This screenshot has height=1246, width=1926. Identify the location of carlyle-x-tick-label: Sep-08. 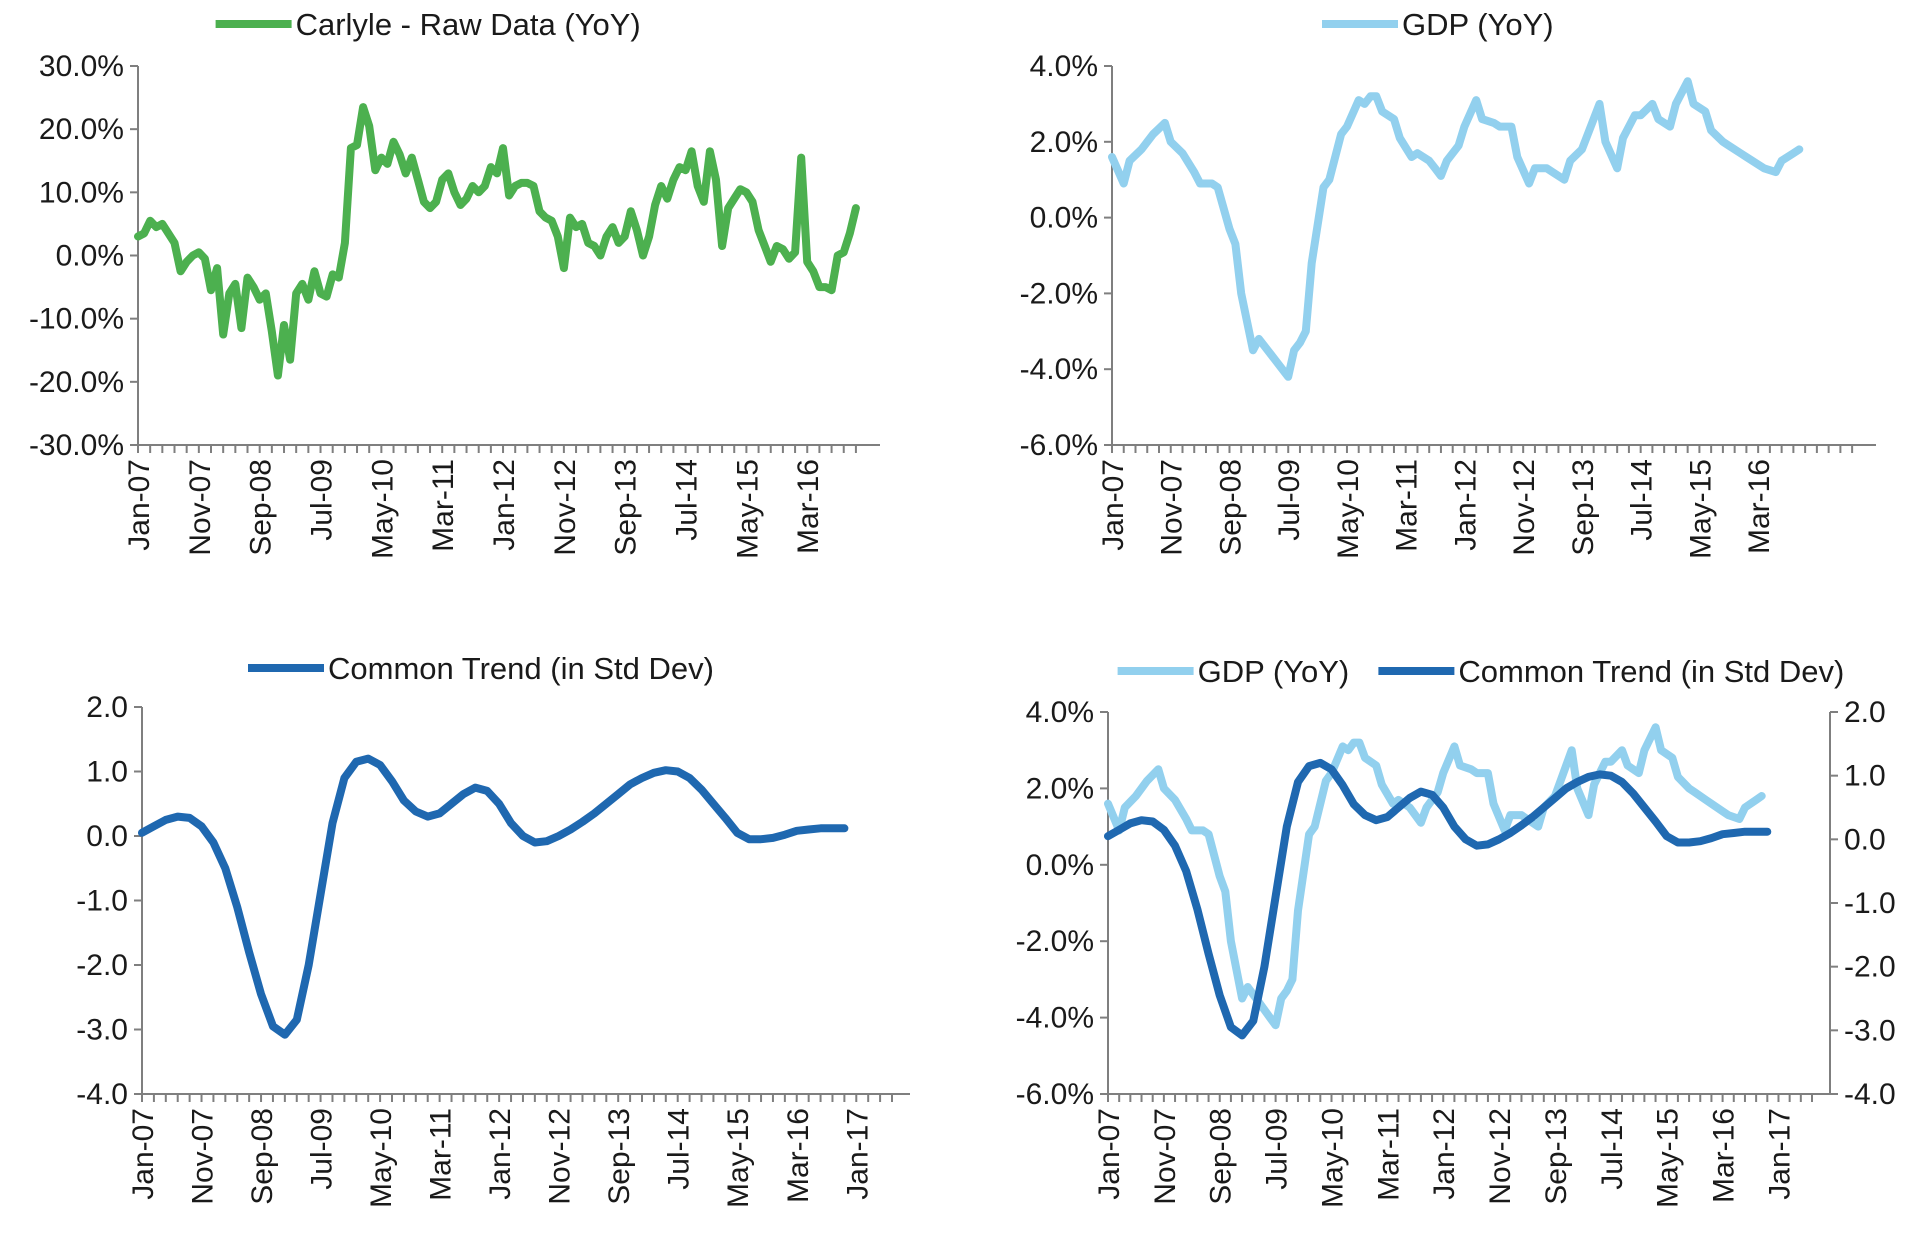
(261, 507).